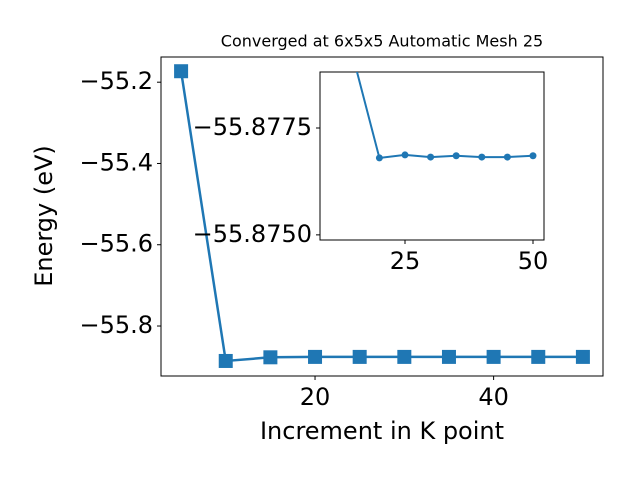 Image resolution: width=640 pixels, height=480 pixels. What do you see at coordinates (405, 261) in the screenshot?
I see `x-tick-label: 25` at bounding box center [405, 261].